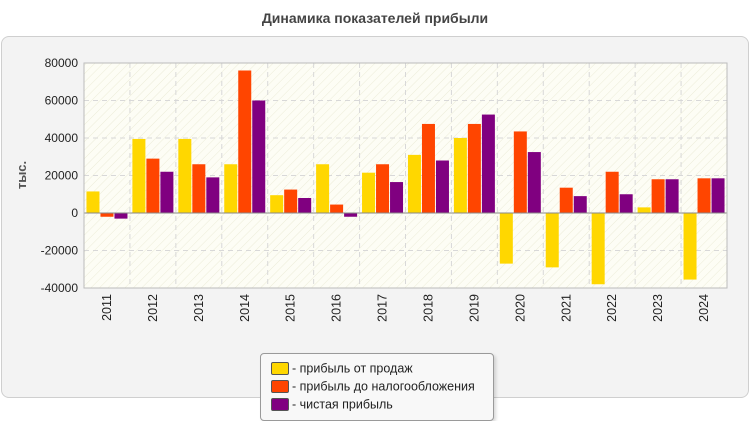 The image size is (750, 421). Describe the element at coordinates (245, 308) in the screenshot. I see `x-tick-label: 2014` at that location.